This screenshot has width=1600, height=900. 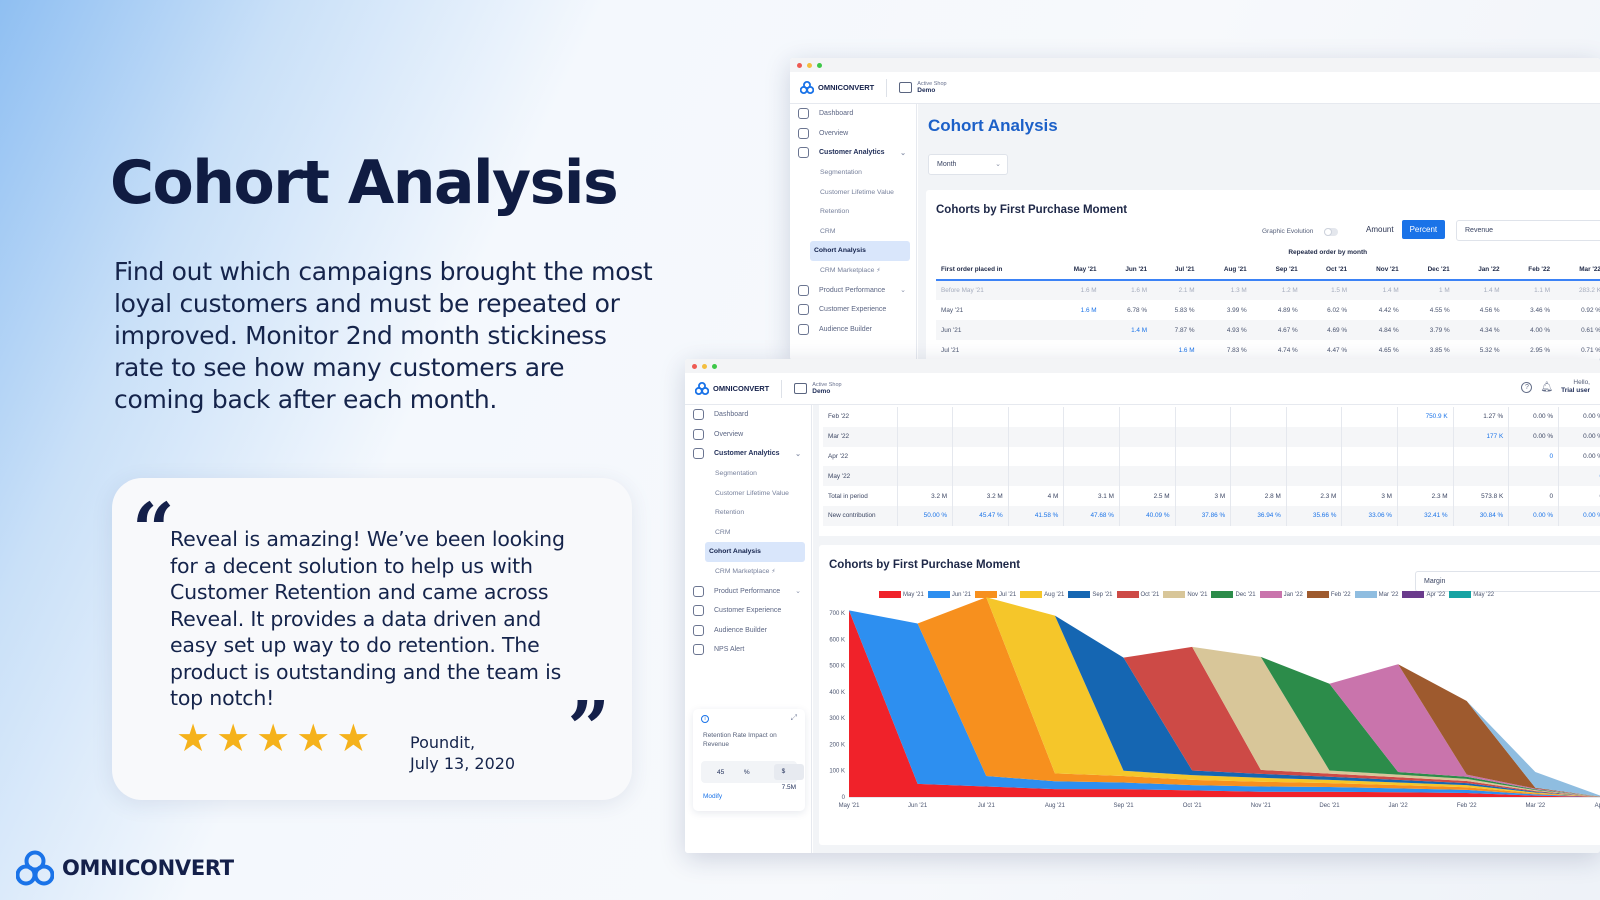 I want to click on modify-link: Modify, so click(x=713, y=796).